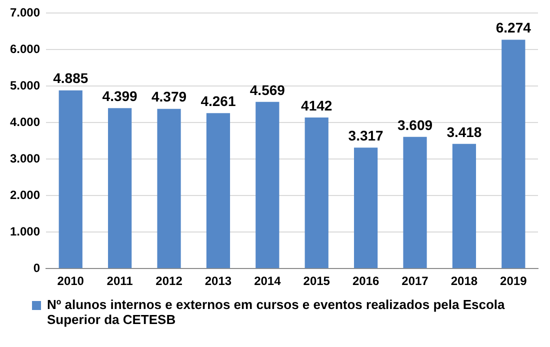  I want to click on data-label: 4.569, so click(268, 90).